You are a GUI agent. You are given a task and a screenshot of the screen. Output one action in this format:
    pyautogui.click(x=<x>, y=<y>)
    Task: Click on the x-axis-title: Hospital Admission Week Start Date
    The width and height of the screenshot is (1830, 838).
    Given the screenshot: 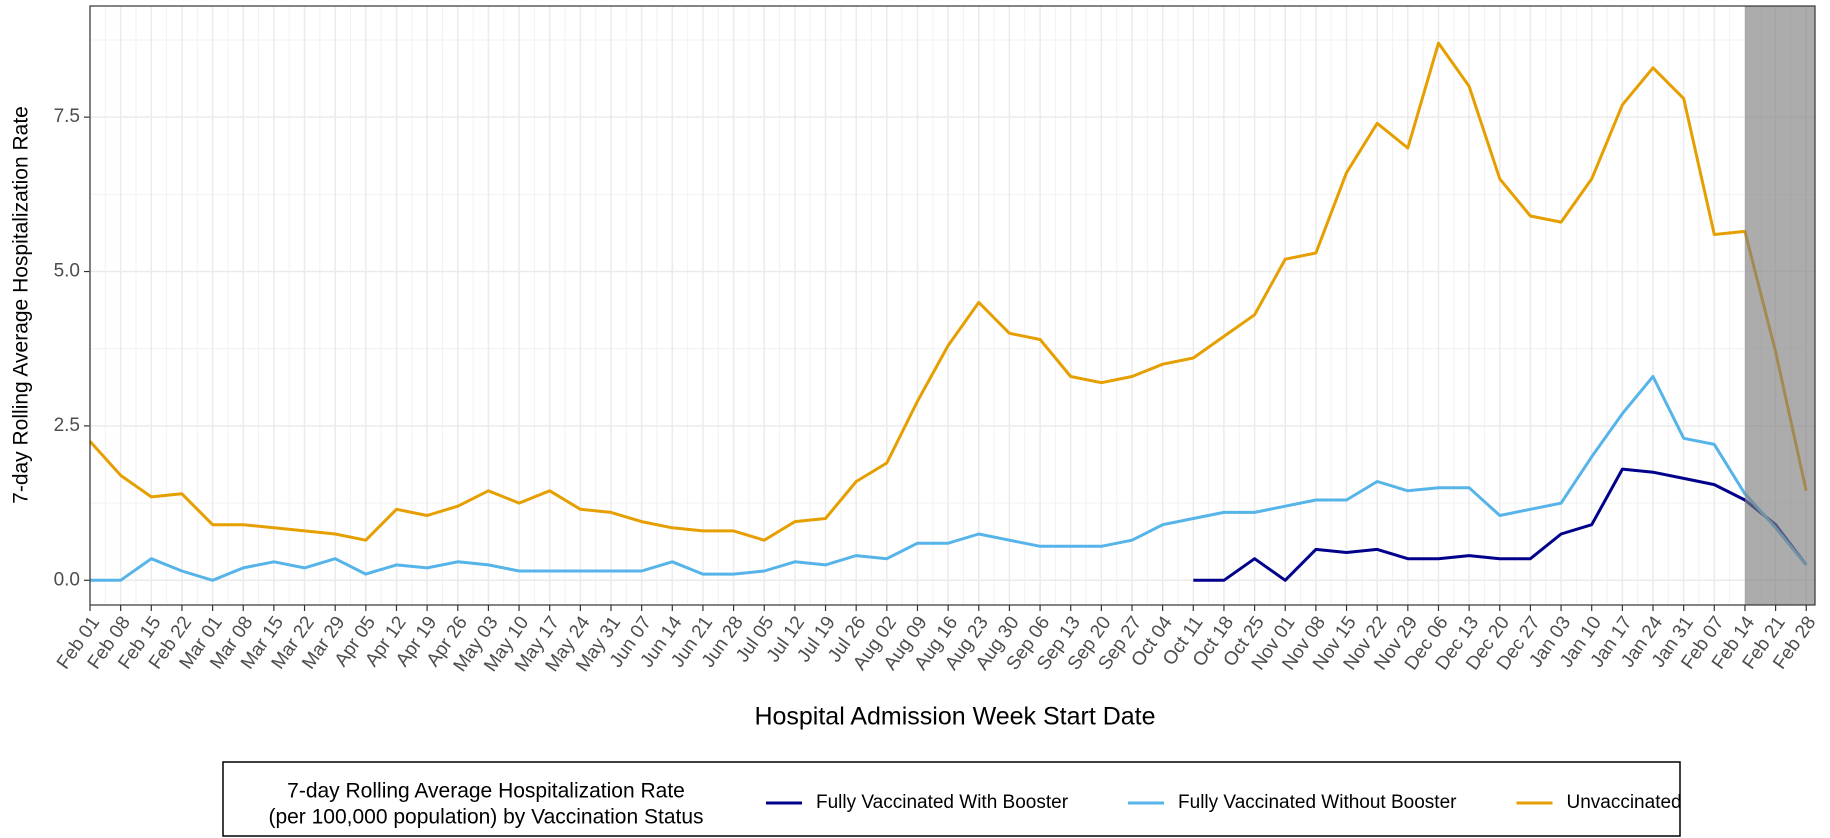 What is the action you would take?
    pyautogui.click(x=954, y=717)
    